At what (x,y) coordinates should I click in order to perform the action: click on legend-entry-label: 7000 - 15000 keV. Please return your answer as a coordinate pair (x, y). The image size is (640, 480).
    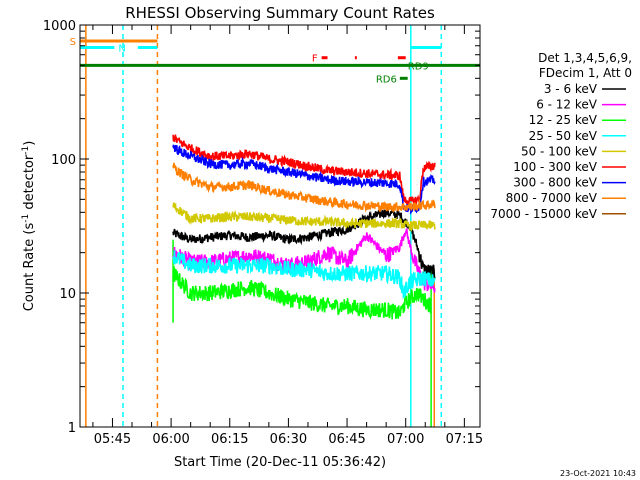
    Looking at the image, I should click on (543, 214).